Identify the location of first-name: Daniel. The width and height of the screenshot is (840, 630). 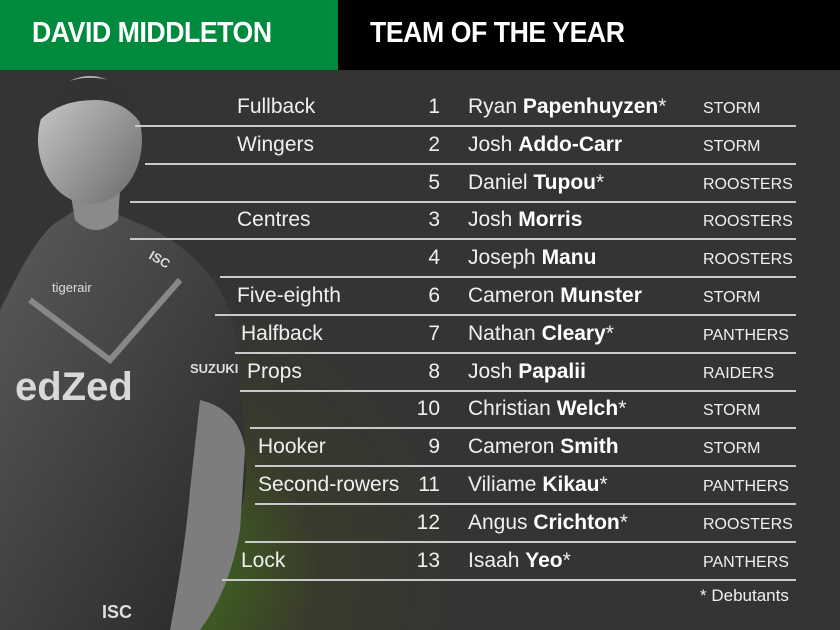
(498, 182).